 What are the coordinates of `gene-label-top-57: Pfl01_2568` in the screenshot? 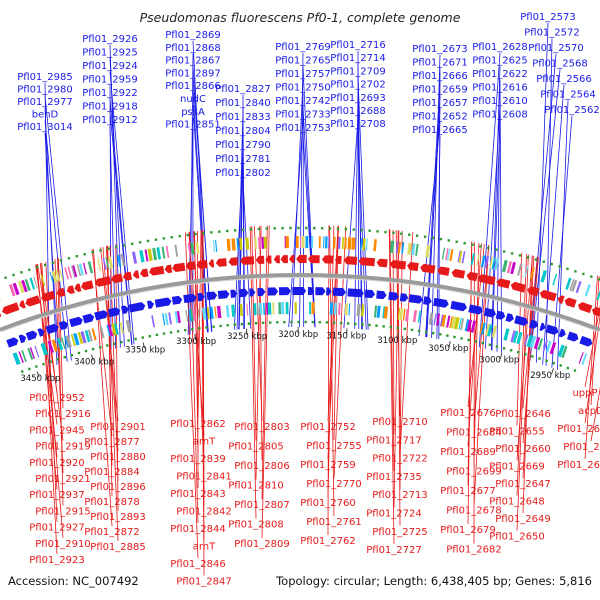 It's located at (560, 64).